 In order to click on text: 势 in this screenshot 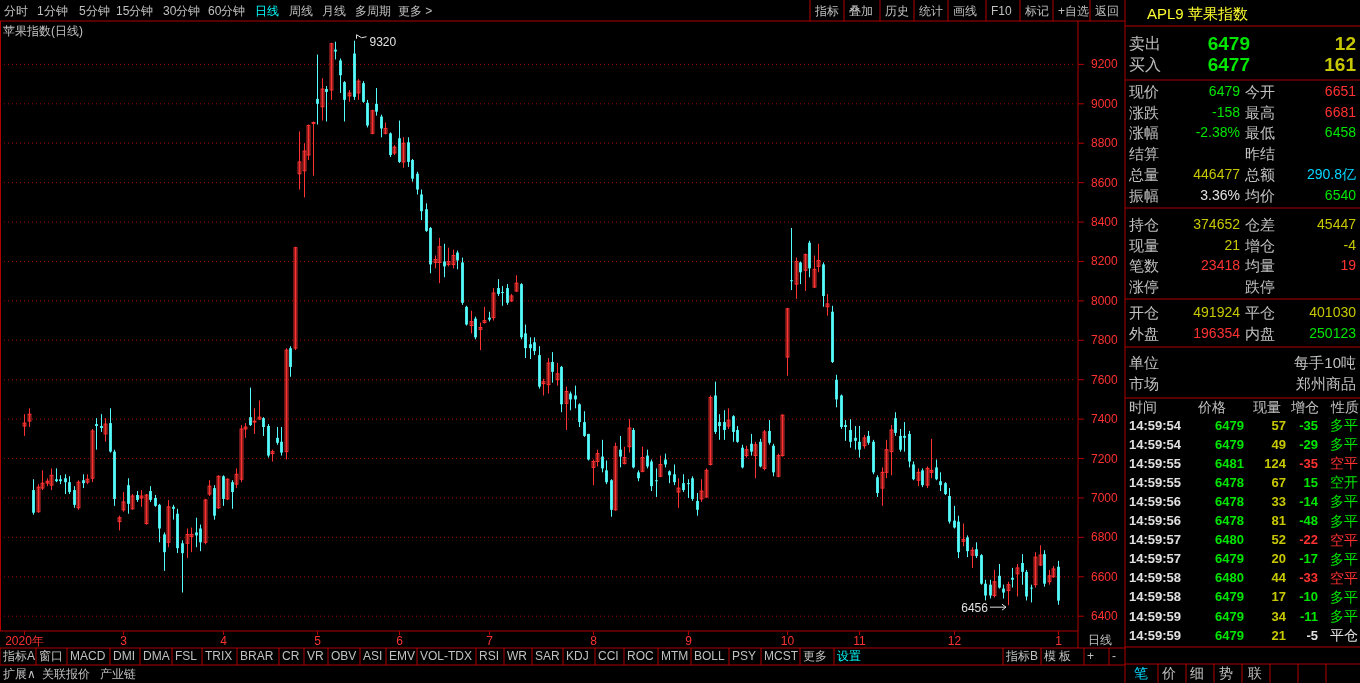, I will do `click(1226, 673)`.